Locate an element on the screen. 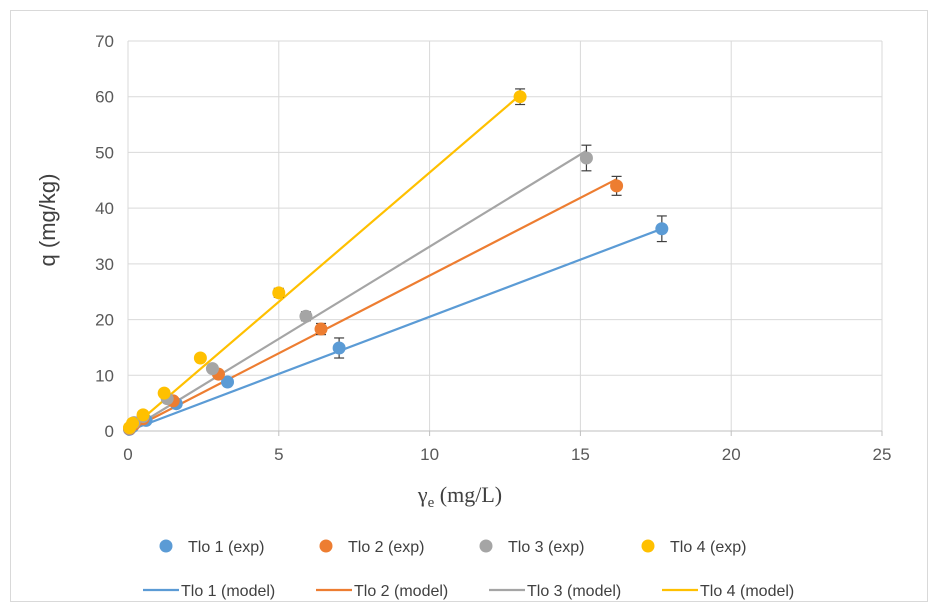 This screenshot has height=612, width=938. y-tick-labels: 0 10 20 30 40 50 60 70 is located at coordinates (104, 236).